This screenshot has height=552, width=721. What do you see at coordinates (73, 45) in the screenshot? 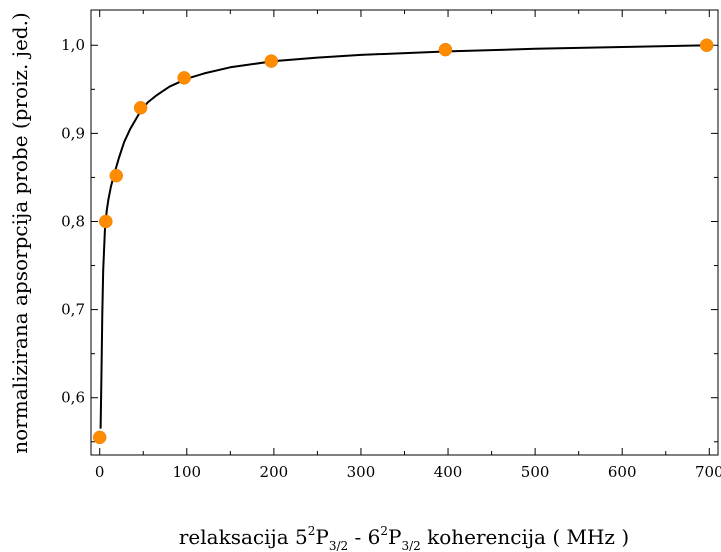
I see `y-tick-label: 1,0` at bounding box center [73, 45].